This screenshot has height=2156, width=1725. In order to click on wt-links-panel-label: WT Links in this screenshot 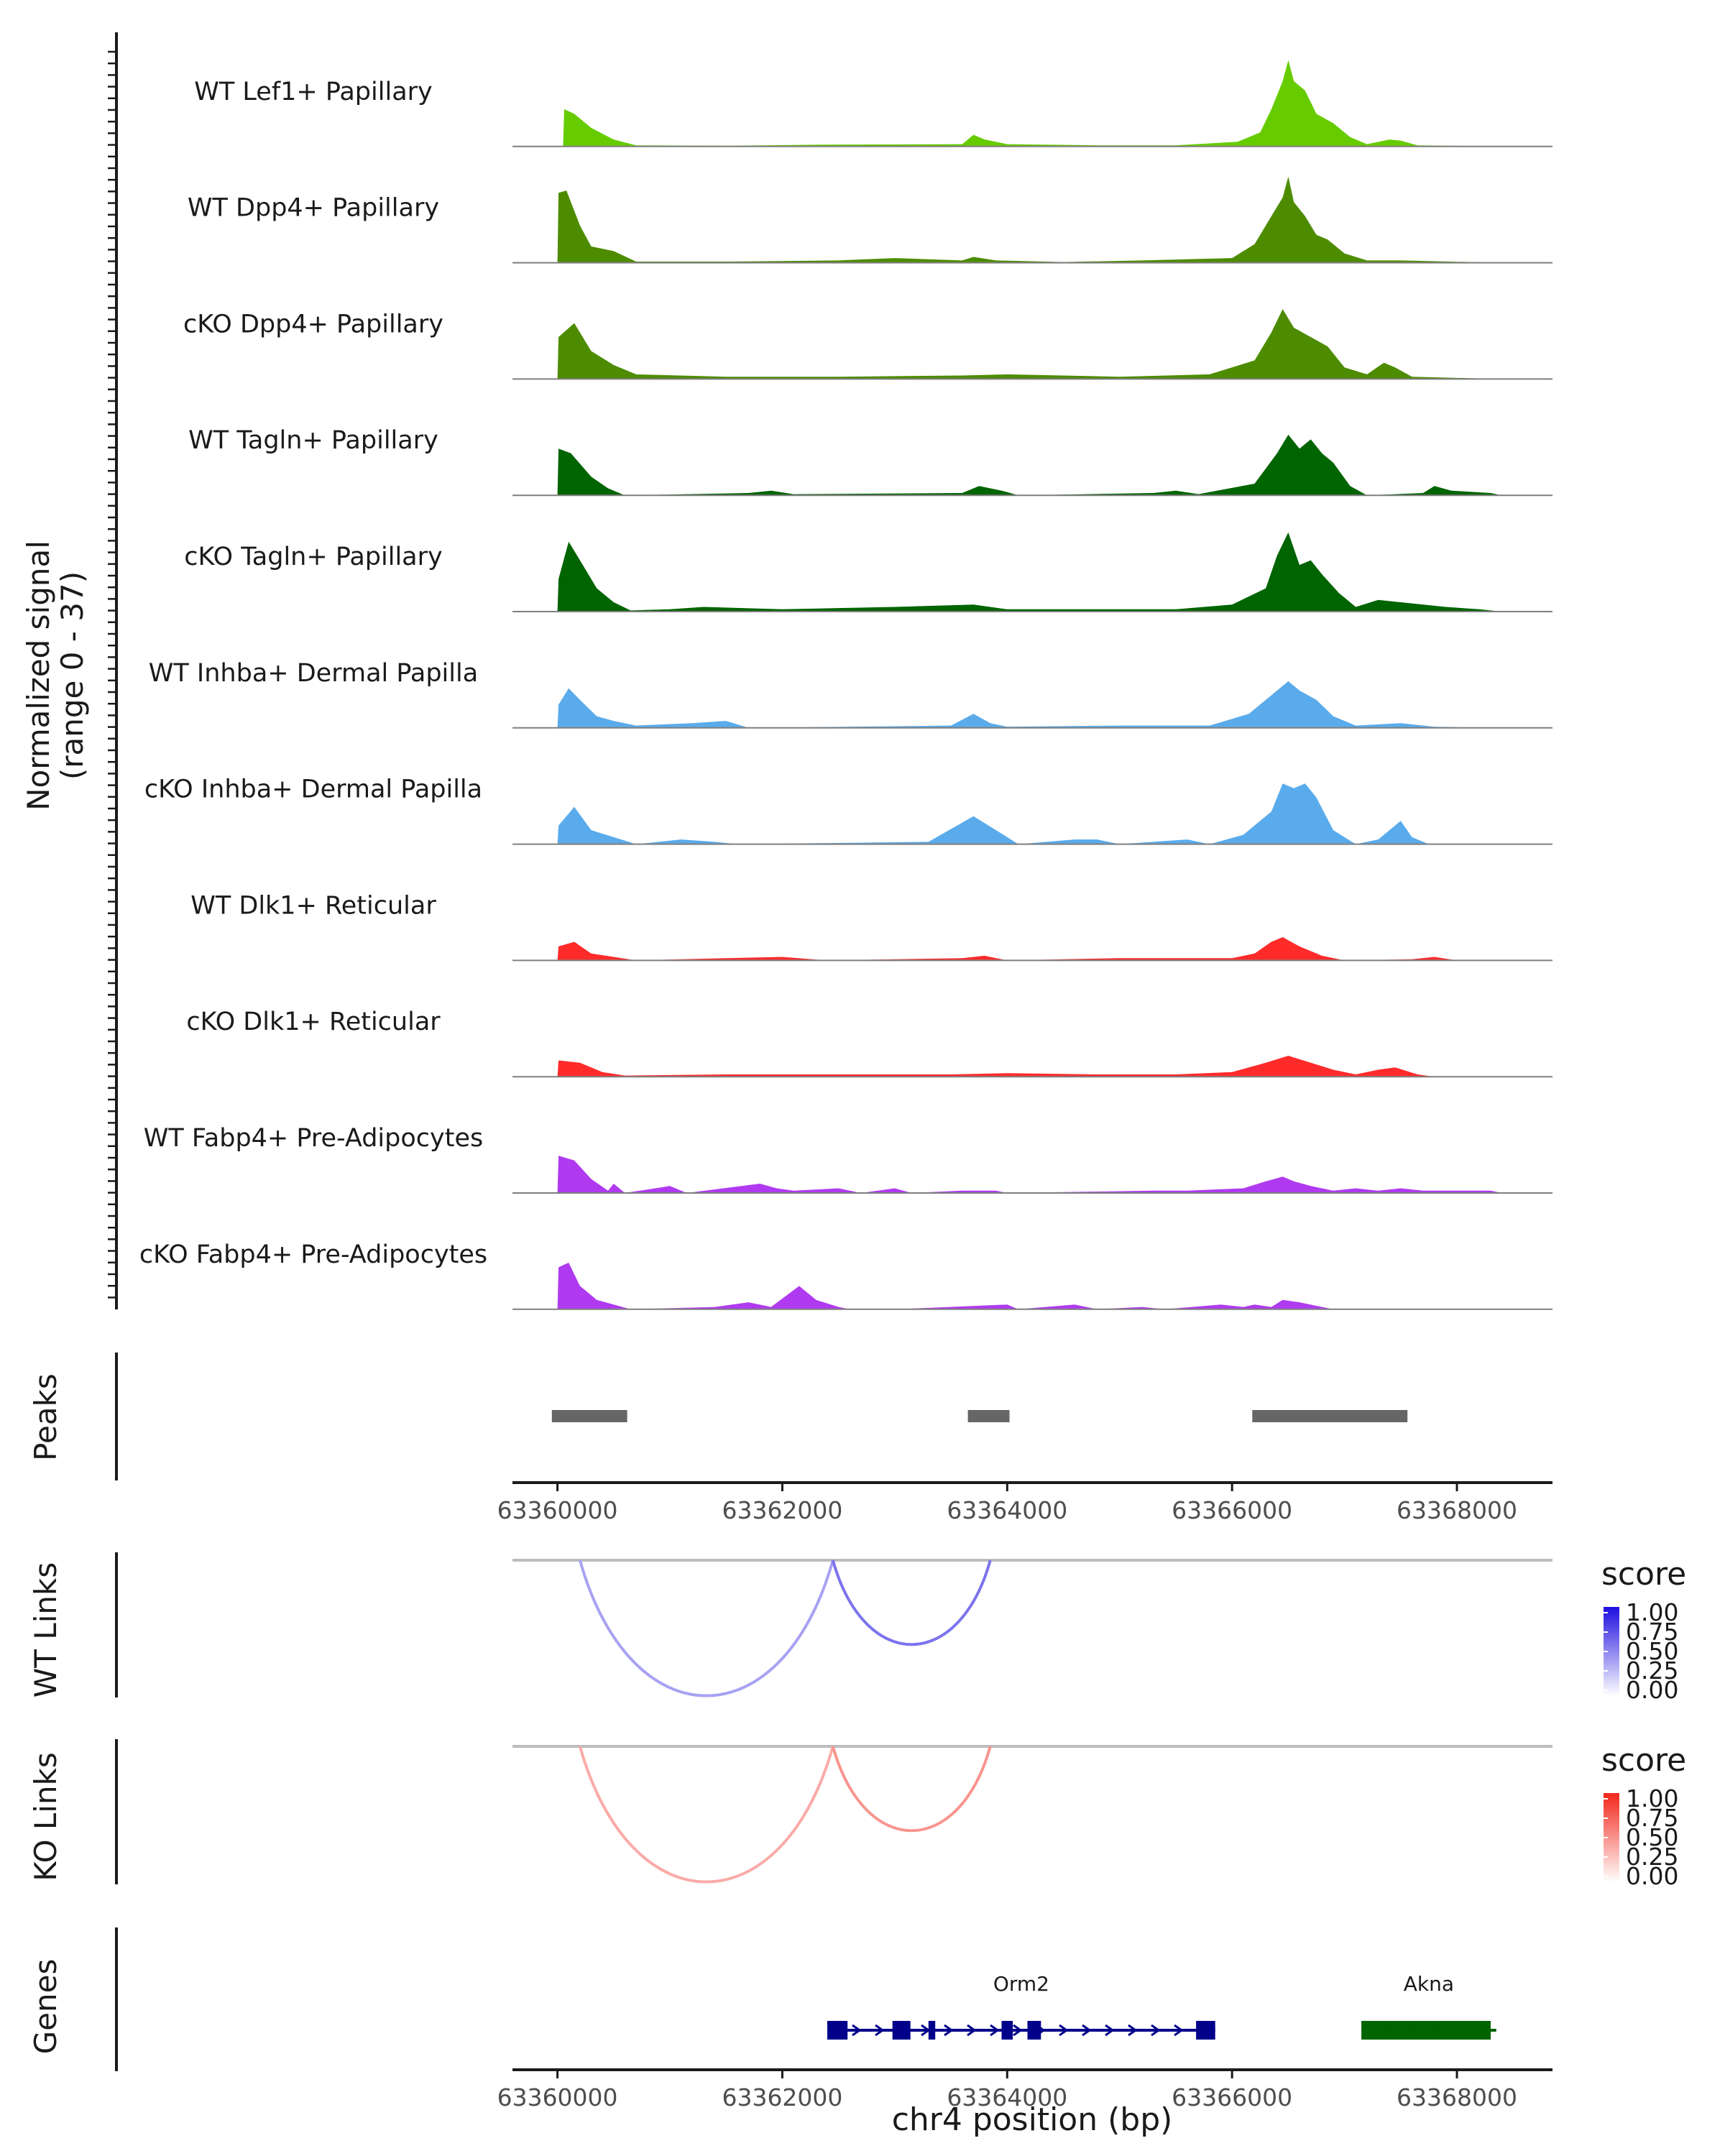, I will do `click(45, 1630)`.